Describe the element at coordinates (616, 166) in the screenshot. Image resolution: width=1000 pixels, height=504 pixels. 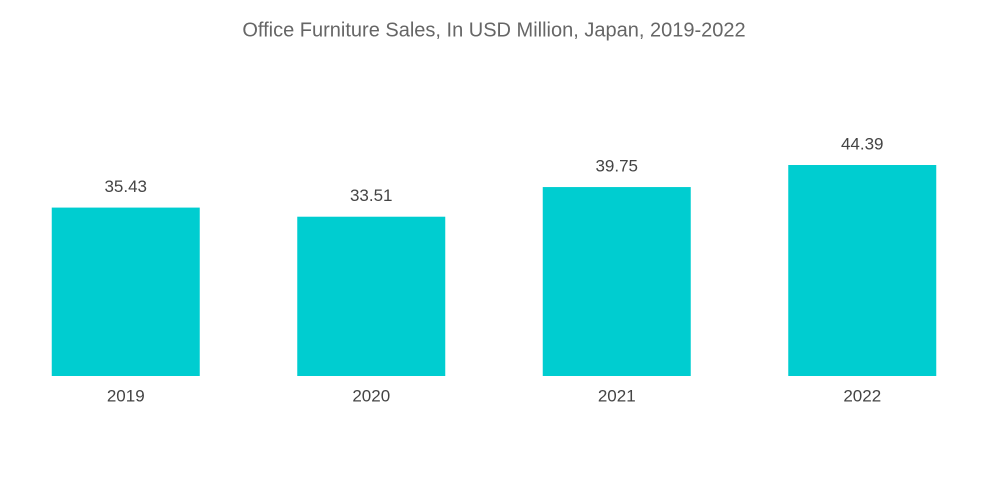
I see `data-label: 39.75` at that location.